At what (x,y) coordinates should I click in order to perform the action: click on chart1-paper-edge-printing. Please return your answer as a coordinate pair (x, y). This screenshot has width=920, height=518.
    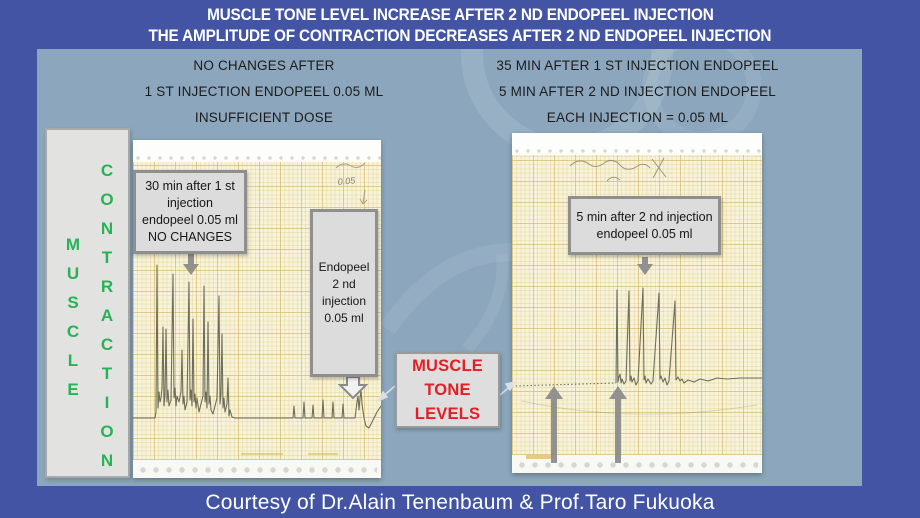
    Looking at the image, I should click on (289, 454).